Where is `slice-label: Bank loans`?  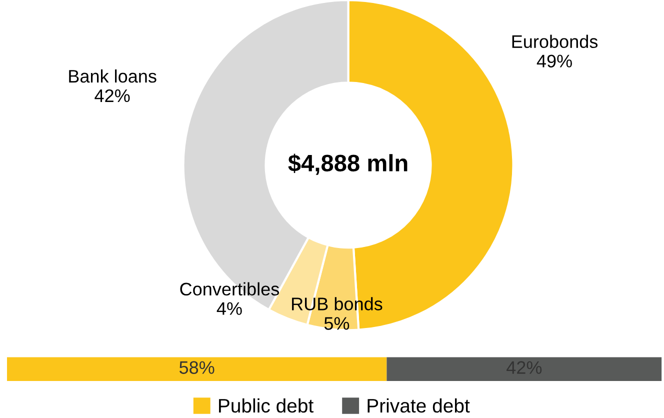
slice-label: Bank loans is located at coordinates (112, 76).